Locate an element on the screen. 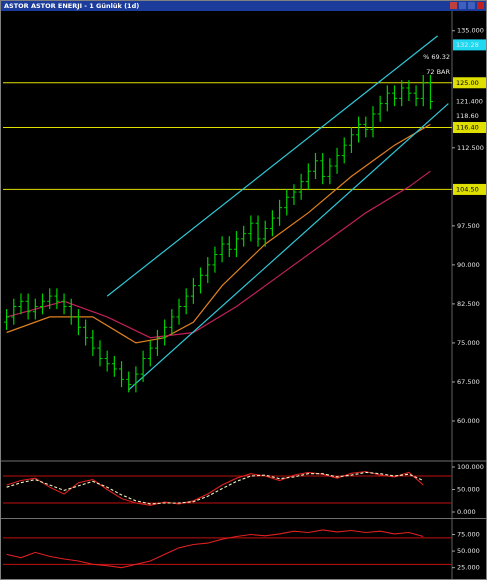  minimize-button is located at coordinates (453, 5).